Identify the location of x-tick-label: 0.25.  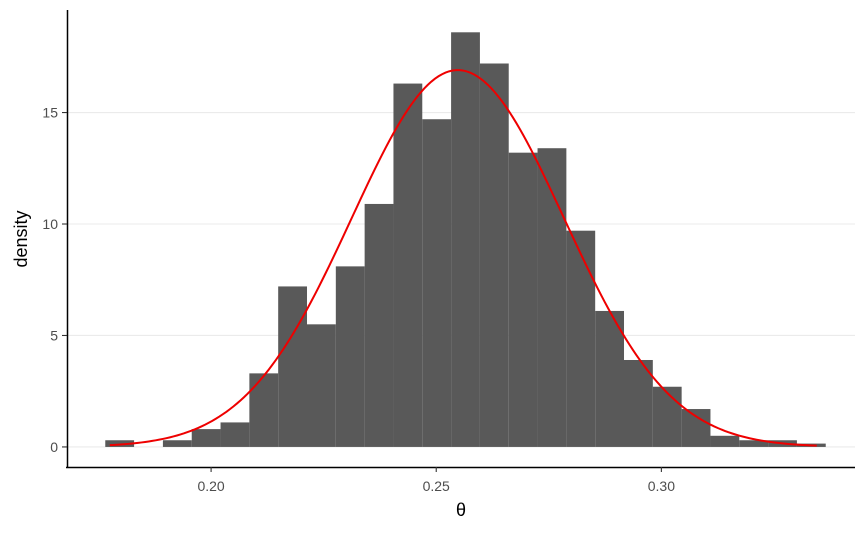
(436, 486).